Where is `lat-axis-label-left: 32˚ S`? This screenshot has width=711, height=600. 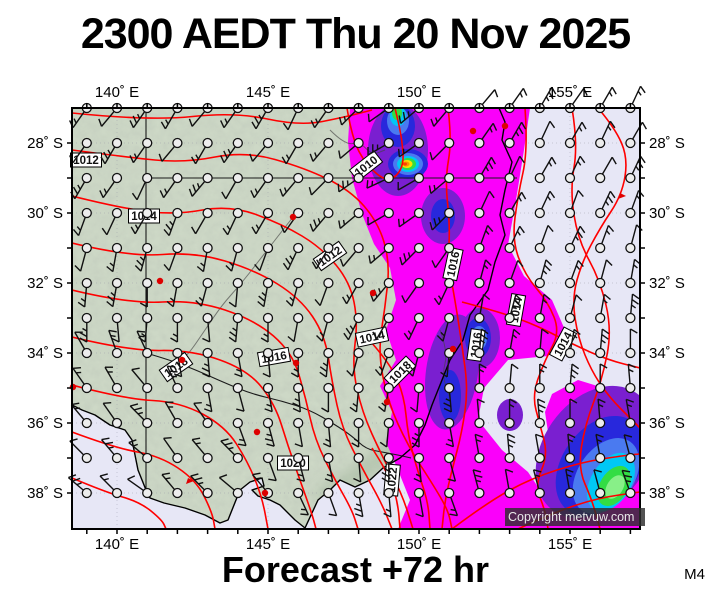
lat-axis-label-left: 32˚ S is located at coordinates (45, 283).